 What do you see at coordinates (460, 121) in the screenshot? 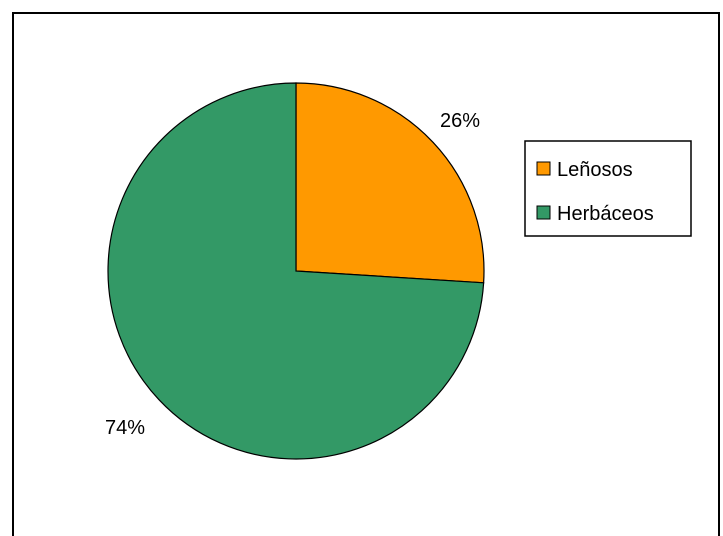
I see `slice-label-lenosos: 26%` at bounding box center [460, 121].